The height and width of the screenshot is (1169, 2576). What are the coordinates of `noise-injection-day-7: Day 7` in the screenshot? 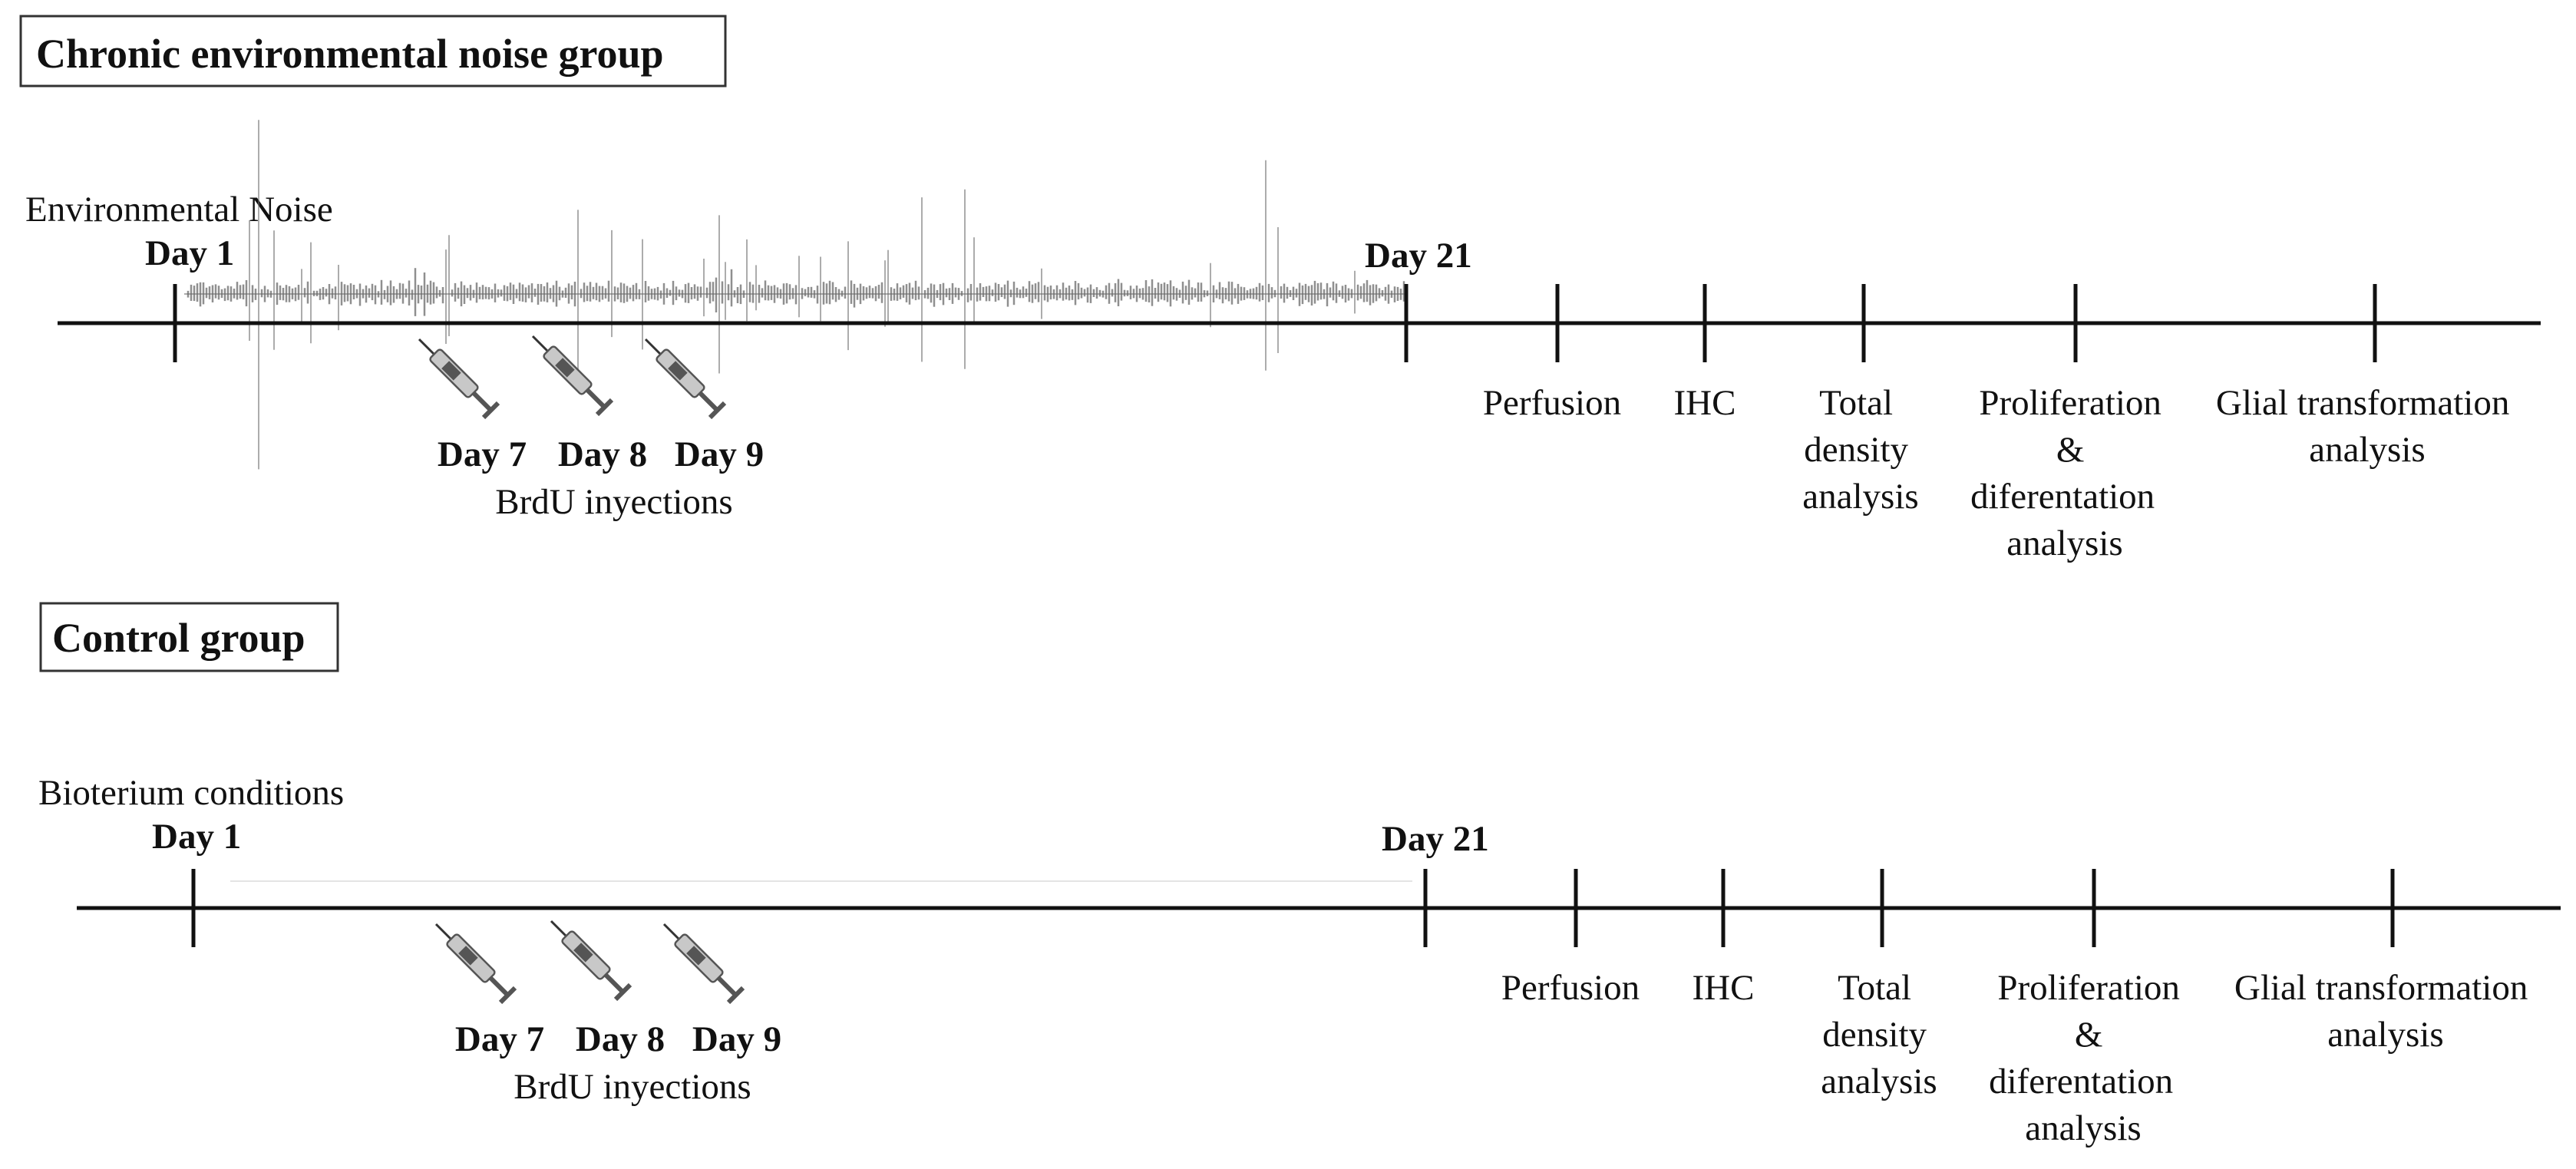 It's located at (482, 454).